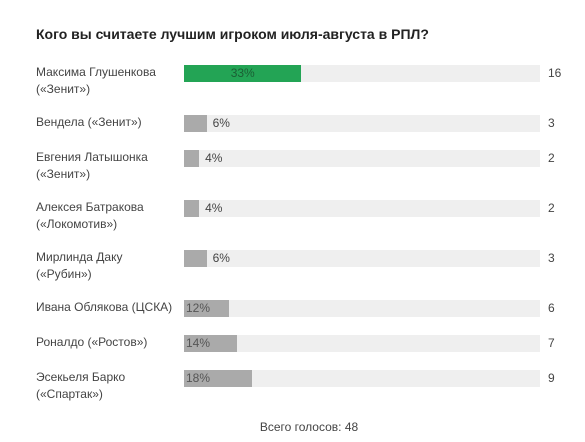  I want to click on option-label-line: Роналдо («Ростов»), so click(92, 342).